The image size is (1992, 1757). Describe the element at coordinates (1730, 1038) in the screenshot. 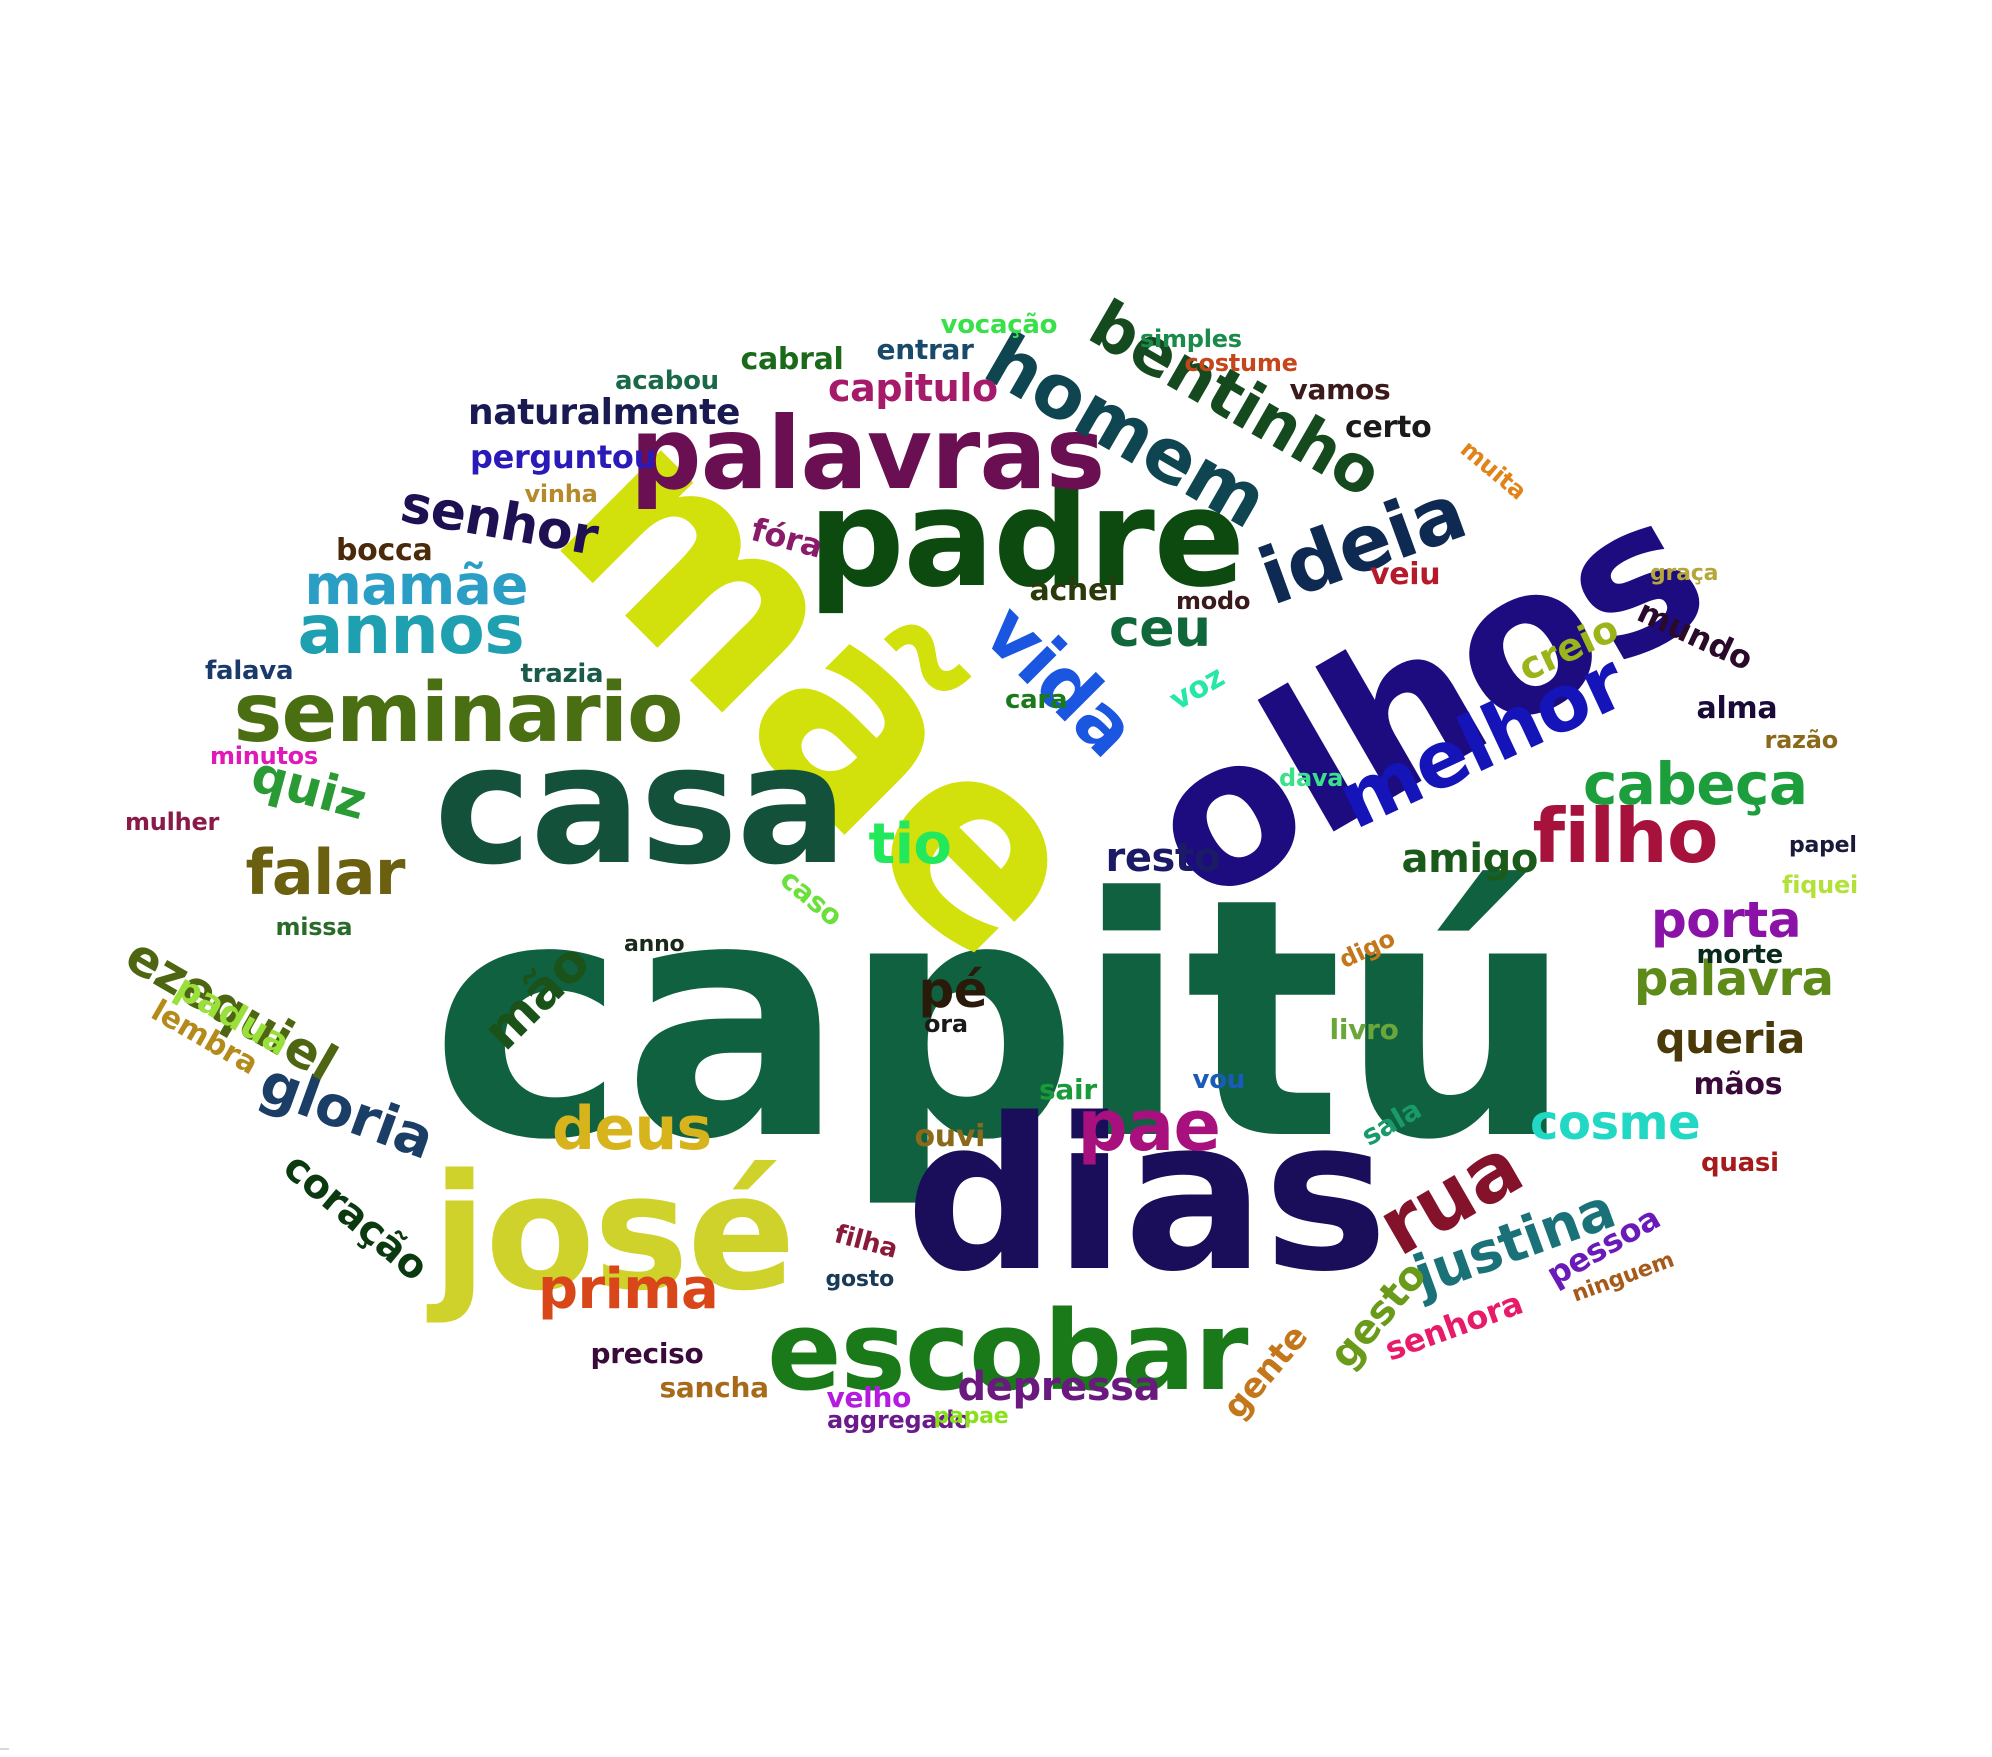

I see `word-queria: queria` at that location.